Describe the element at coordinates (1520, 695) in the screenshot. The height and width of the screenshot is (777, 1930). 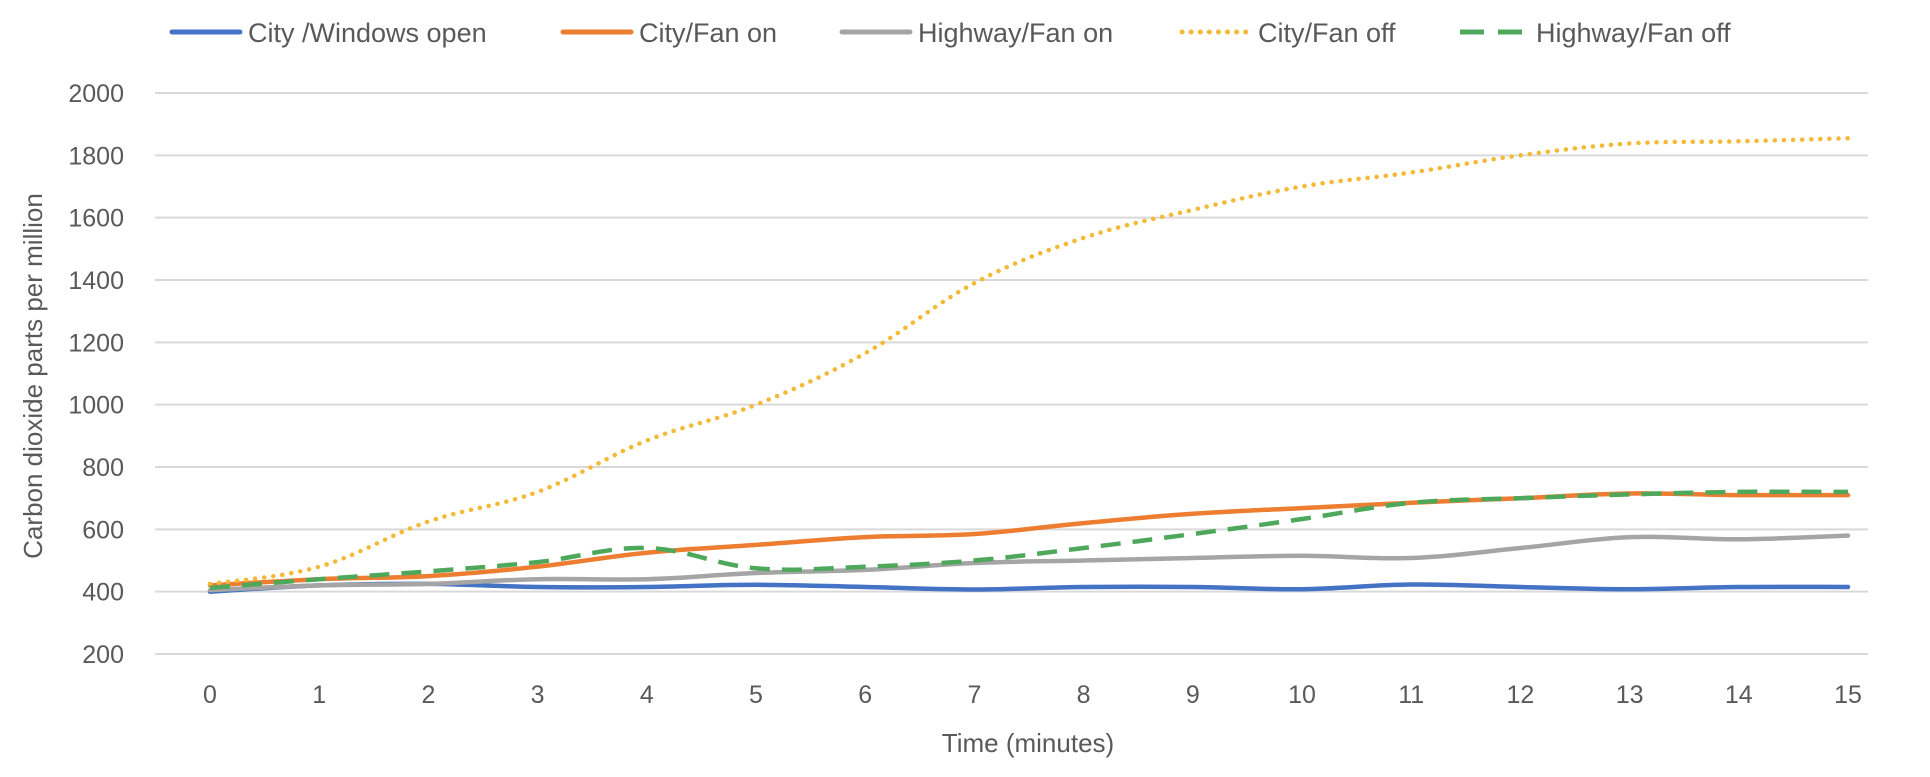
I see `x-tick-label: 12` at that location.